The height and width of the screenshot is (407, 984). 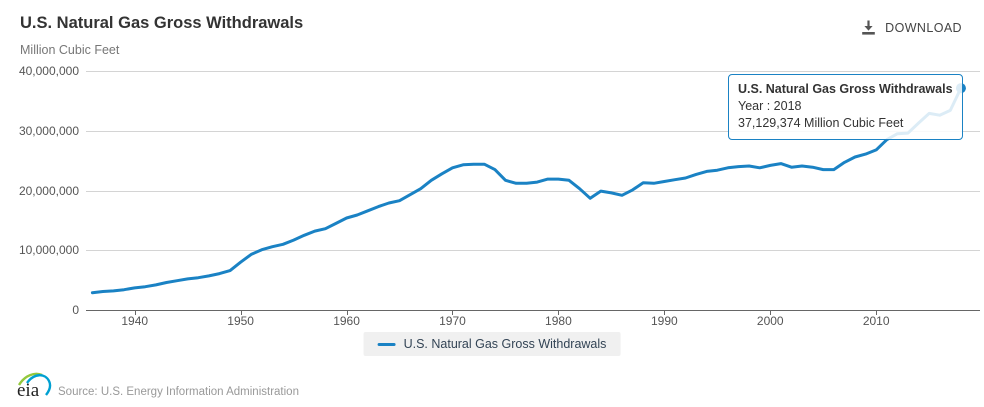 What do you see at coordinates (48, 71) in the screenshot?
I see `y-tick-label: 40,000,000` at bounding box center [48, 71].